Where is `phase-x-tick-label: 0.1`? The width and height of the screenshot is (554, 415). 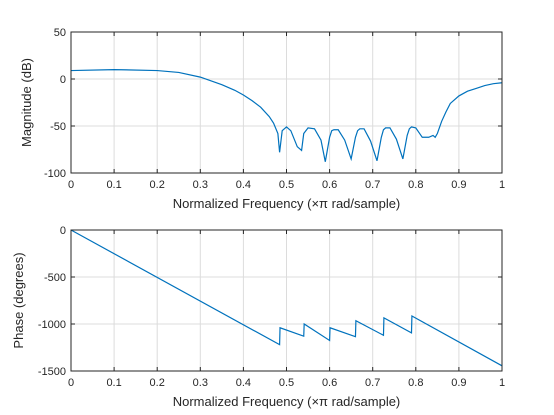
phase-x-tick-label: 0.1 is located at coordinates (113, 383).